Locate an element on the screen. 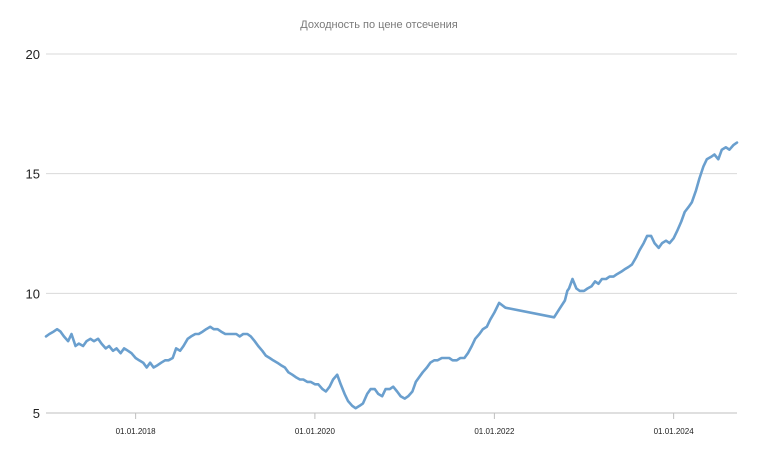  y-tick-label: 20 is located at coordinates (33, 54).